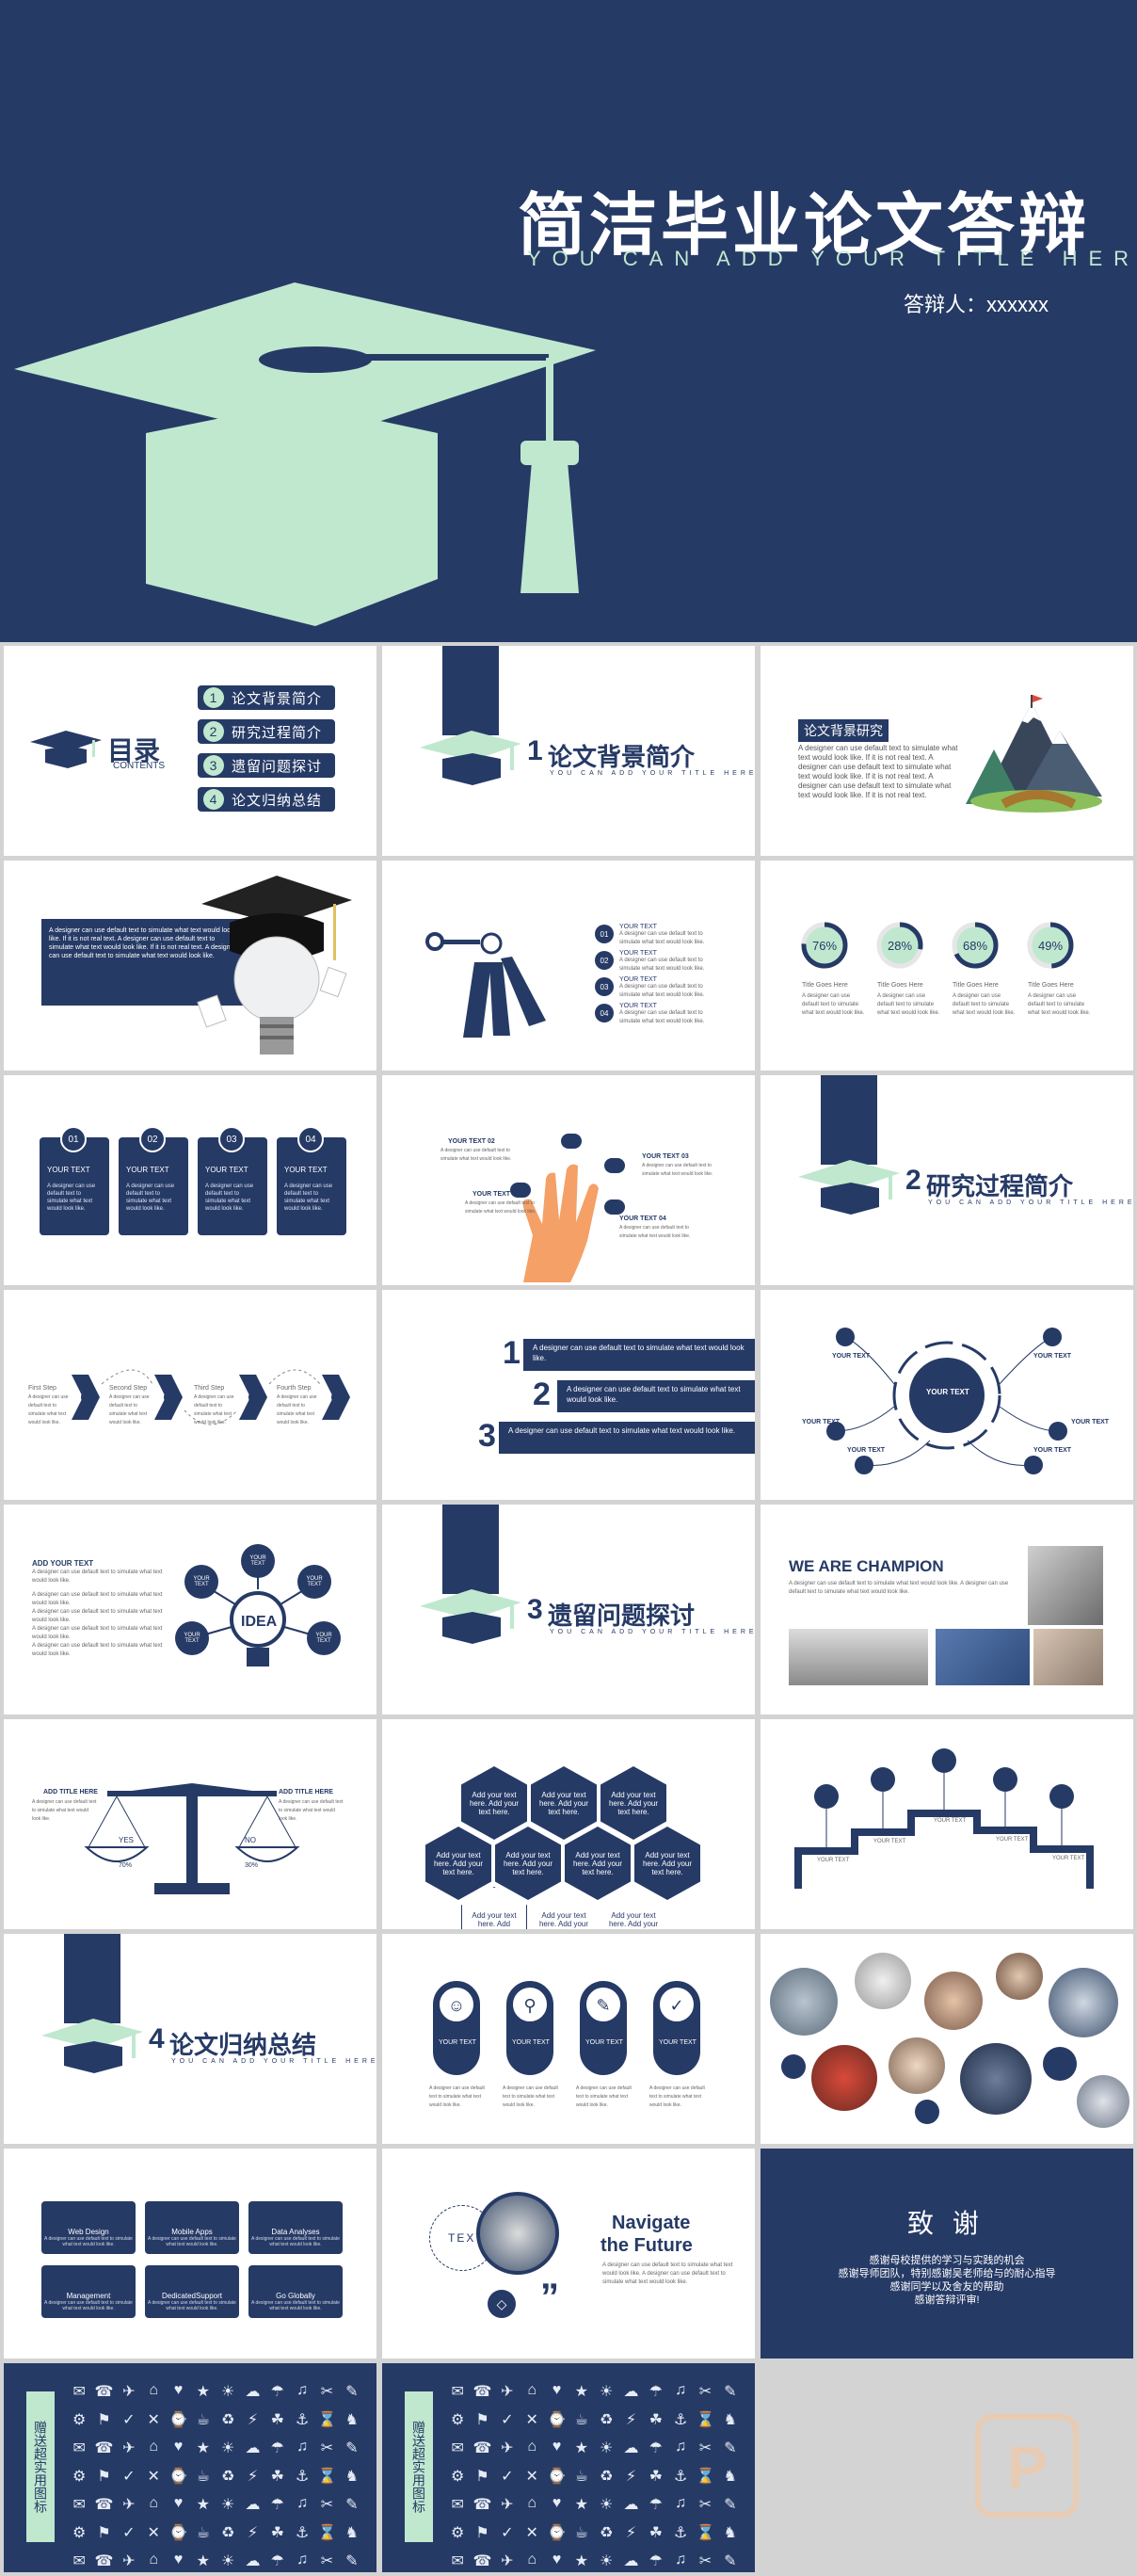 Image resolution: width=1137 pixels, height=2576 pixels. Describe the element at coordinates (947, 2039) in the screenshot. I see `photo-circles-slide` at that location.